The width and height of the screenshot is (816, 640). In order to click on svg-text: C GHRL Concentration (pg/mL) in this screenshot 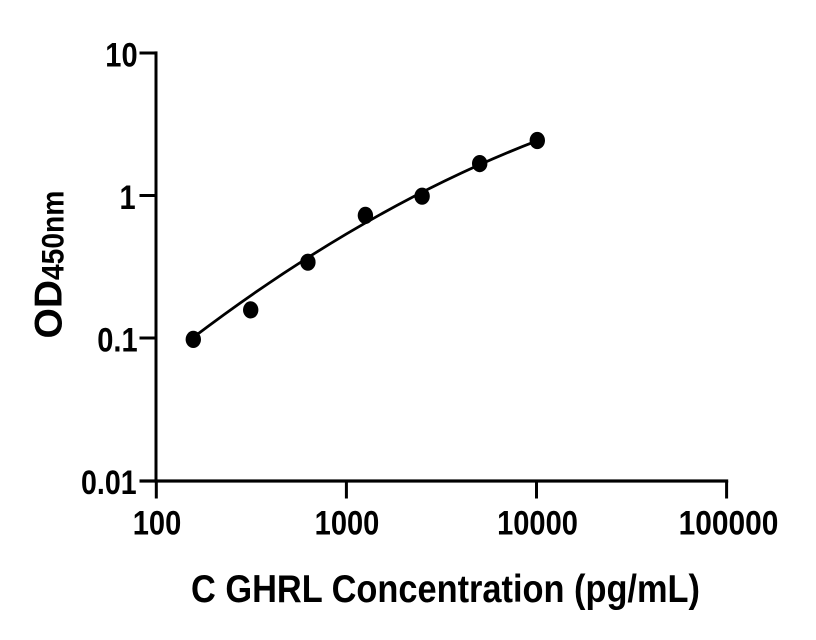, I will do `click(445, 589)`.